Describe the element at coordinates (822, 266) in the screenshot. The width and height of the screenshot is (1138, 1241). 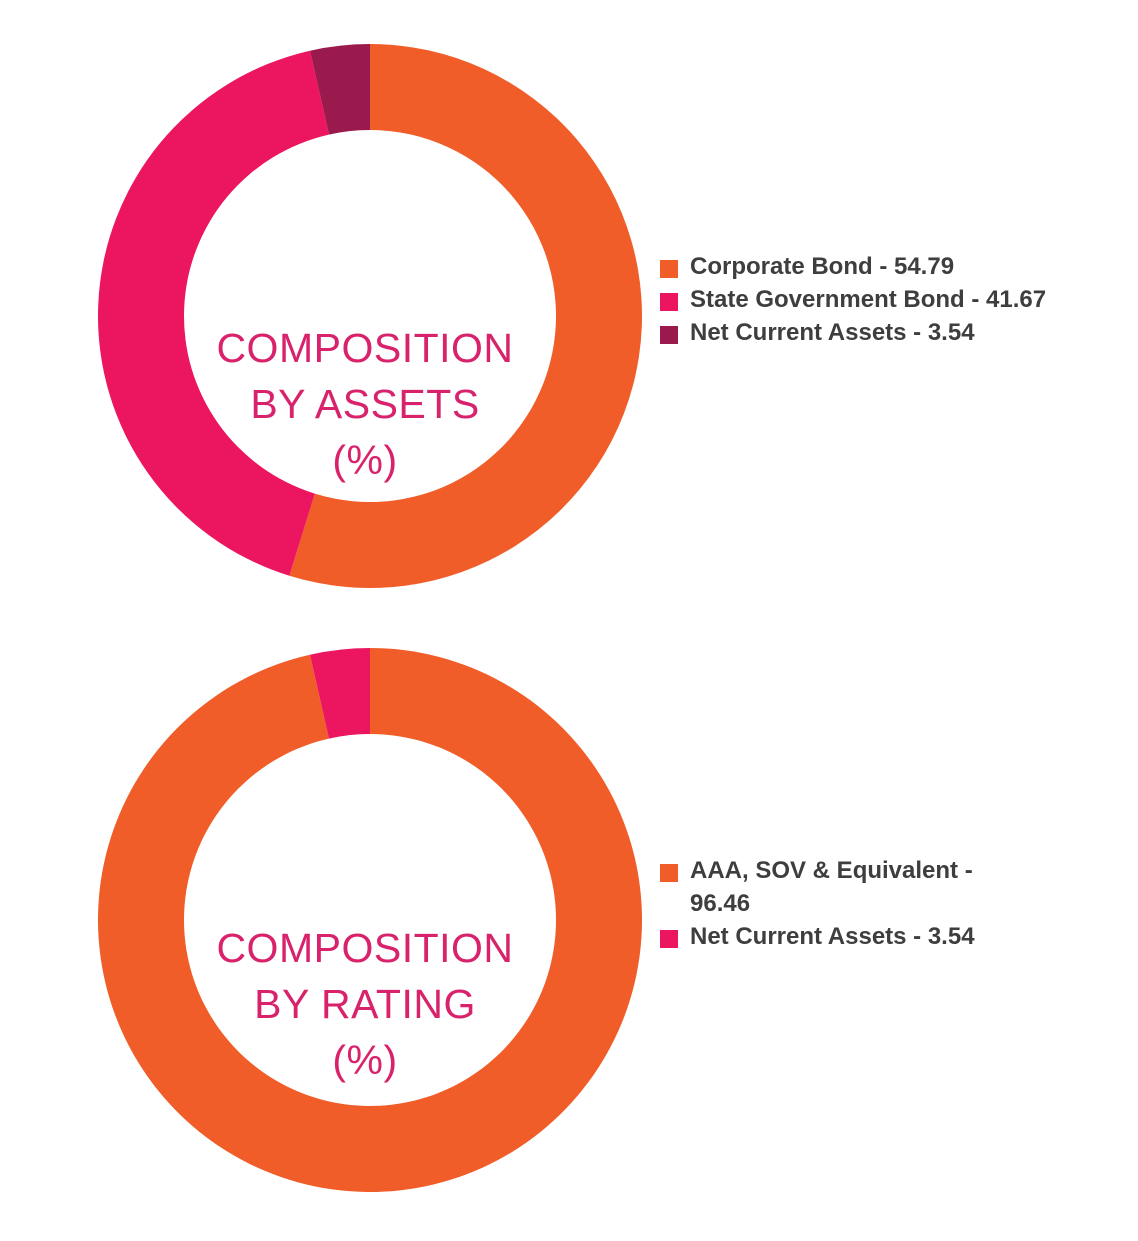
I see `legend-label: Corporate Bond - 54.79` at that location.